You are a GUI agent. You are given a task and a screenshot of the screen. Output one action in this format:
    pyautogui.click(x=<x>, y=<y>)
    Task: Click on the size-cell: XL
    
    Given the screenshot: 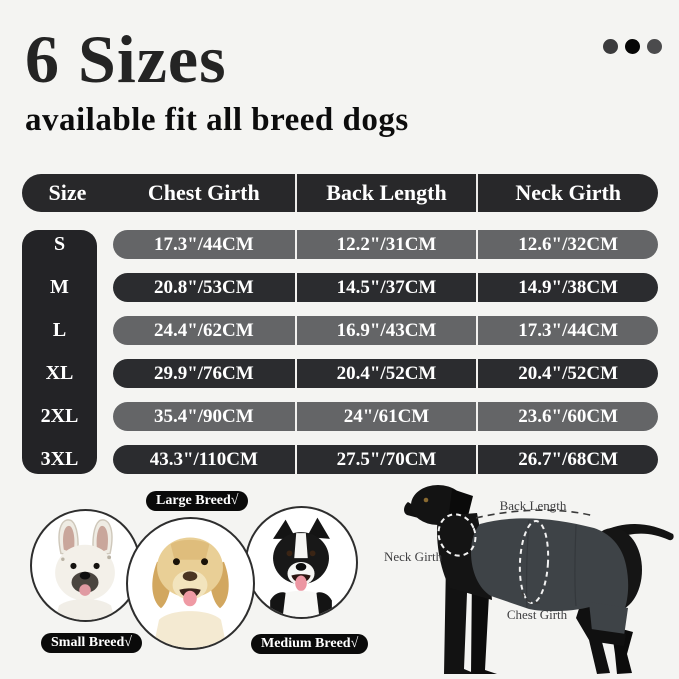 What is the action you would take?
    pyautogui.click(x=59, y=373)
    